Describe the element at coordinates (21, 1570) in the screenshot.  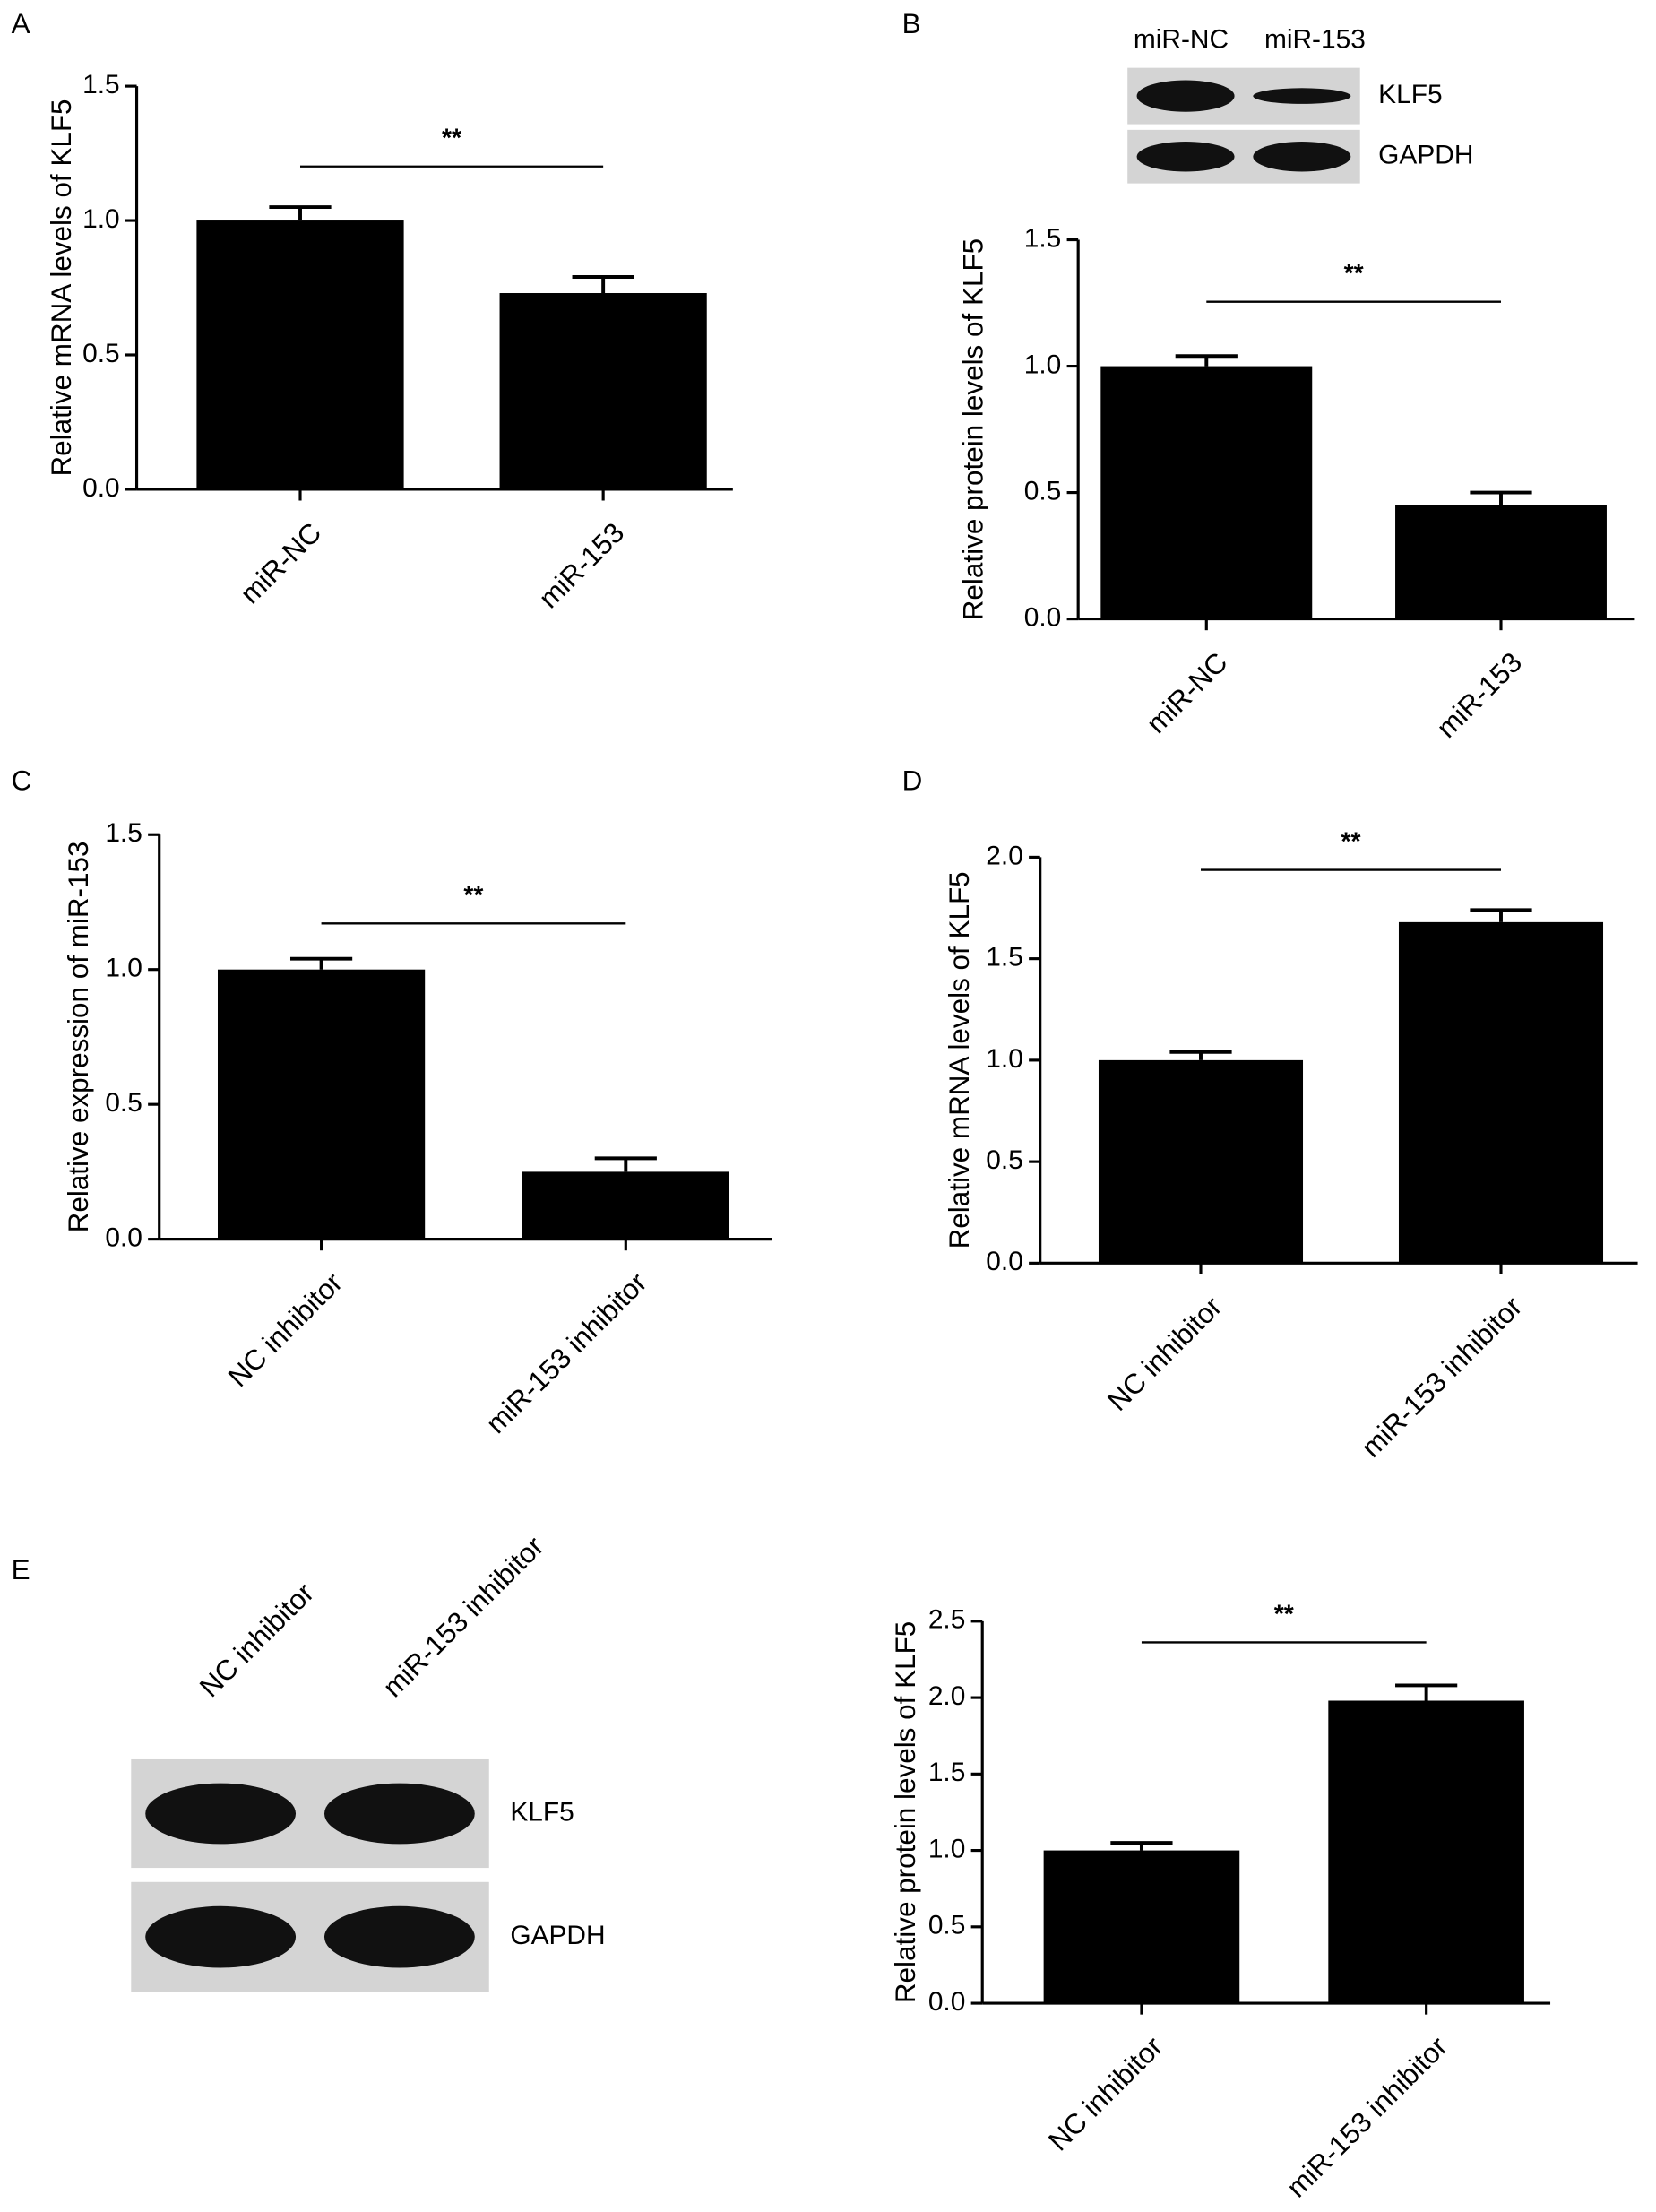
I see `panel-label: E` at that location.